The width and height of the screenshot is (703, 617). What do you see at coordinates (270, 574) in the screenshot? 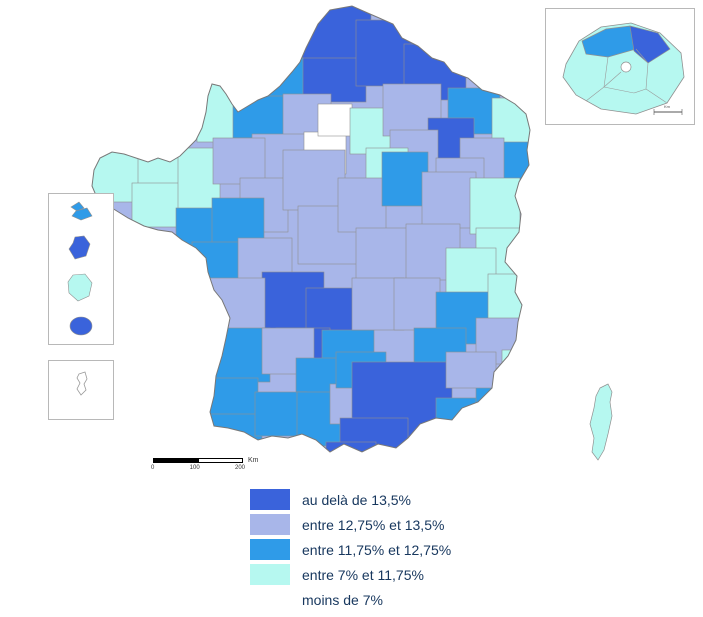
I see `legend-swatch-pale-cyan` at bounding box center [270, 574].